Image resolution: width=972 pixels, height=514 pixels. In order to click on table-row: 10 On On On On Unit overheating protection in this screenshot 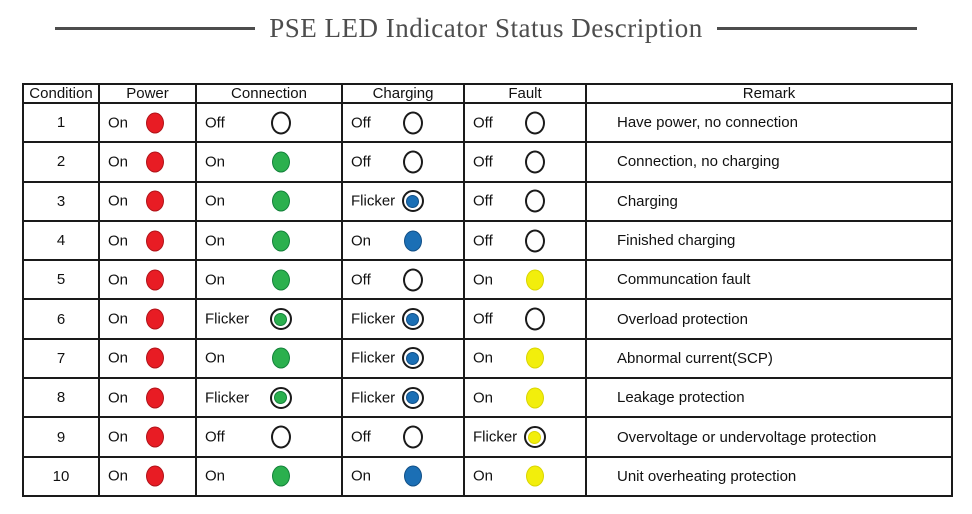, I will do `click(487, 476)`.